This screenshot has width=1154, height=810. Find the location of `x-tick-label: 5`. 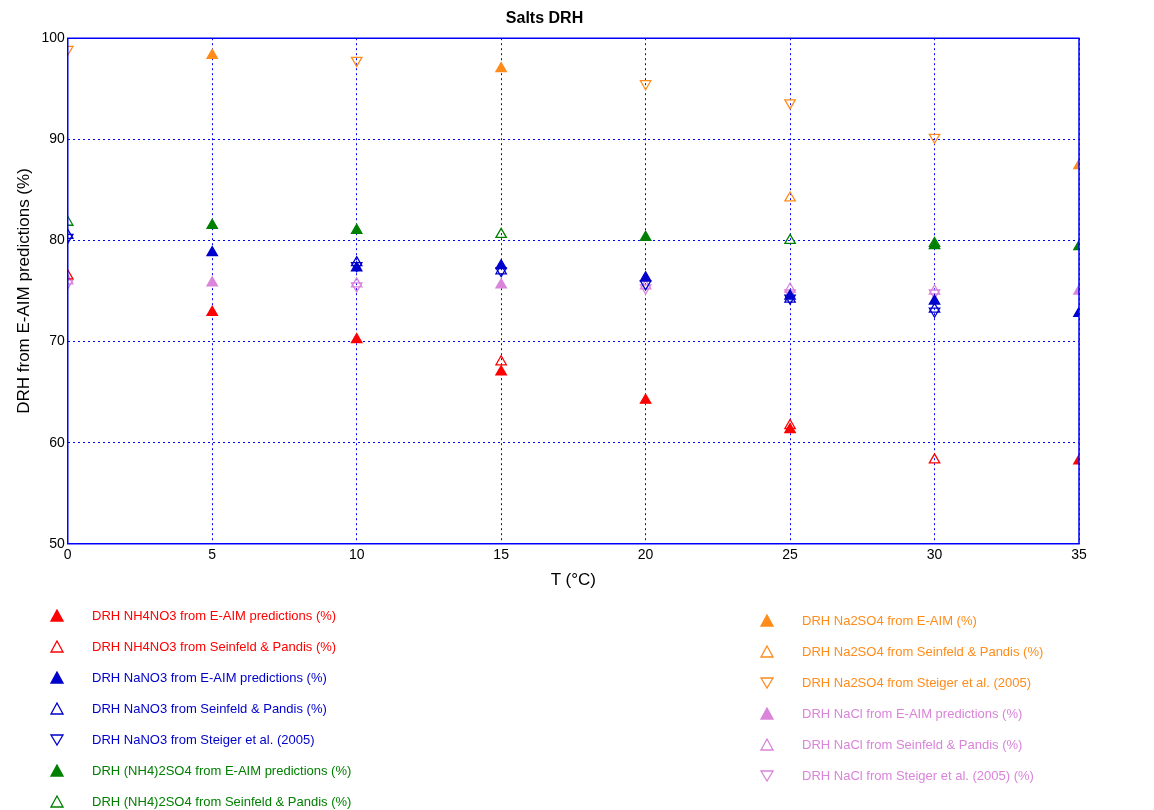

x-tick-label: 5 is located at coordinates (212, 554).